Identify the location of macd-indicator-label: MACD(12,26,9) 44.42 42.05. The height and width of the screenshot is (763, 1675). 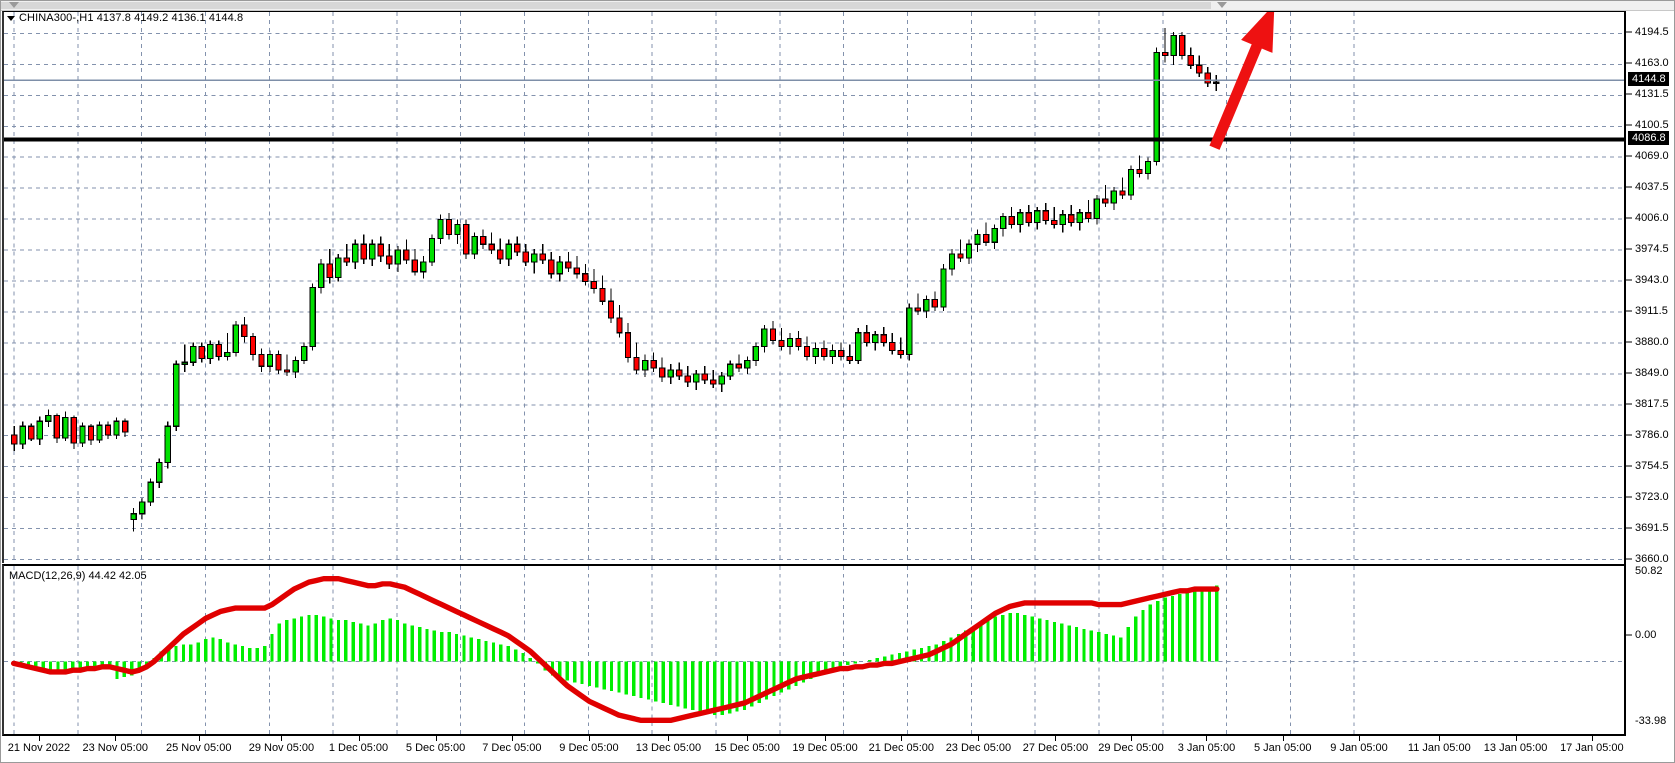
(78, 576).